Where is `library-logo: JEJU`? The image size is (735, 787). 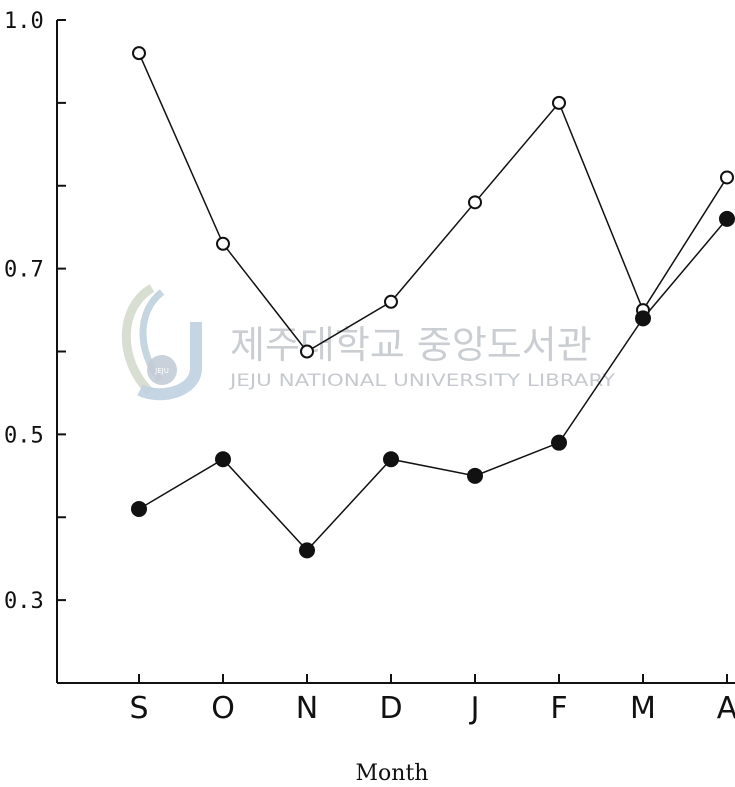 library-logo: JEJU is located at coordinates (161, 342).